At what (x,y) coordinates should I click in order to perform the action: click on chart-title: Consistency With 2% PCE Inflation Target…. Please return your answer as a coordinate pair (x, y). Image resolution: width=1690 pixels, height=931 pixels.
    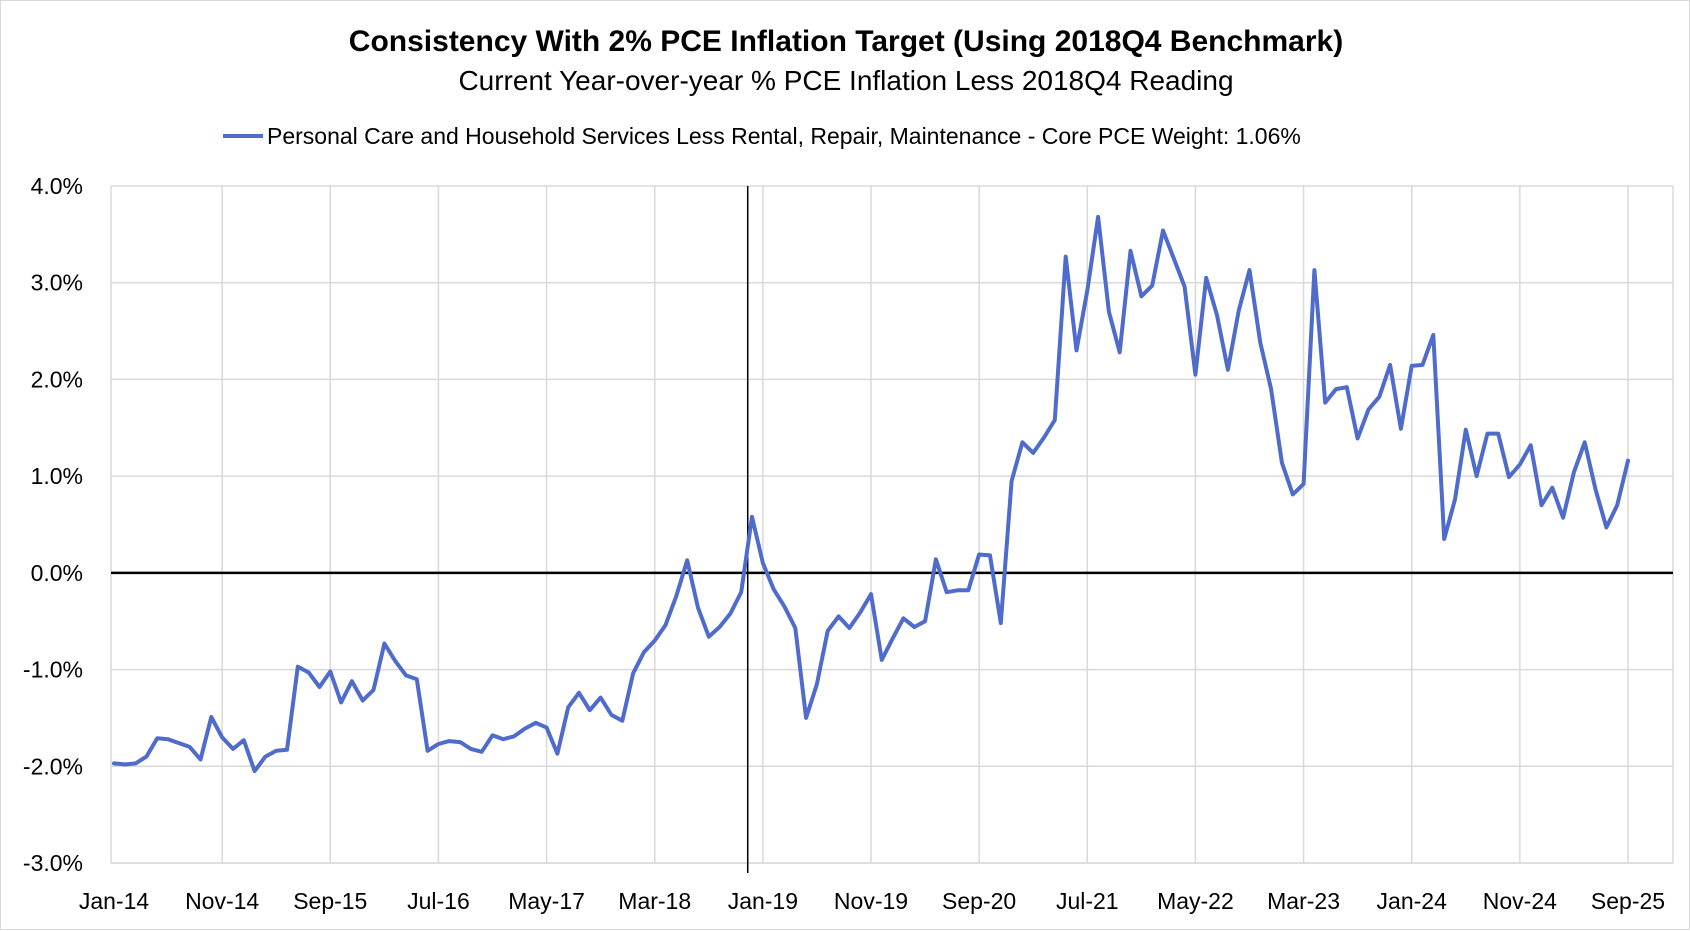
    Looking at the image, I should click on (846, 41).